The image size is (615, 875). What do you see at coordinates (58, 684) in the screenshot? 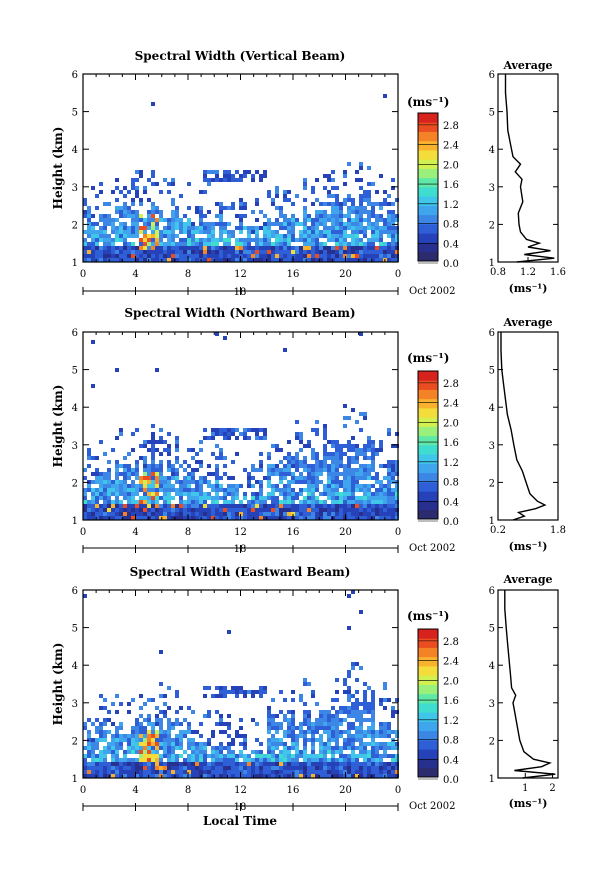
I see `y-axis-label: Height (km)` at bounding box center [58, 684].